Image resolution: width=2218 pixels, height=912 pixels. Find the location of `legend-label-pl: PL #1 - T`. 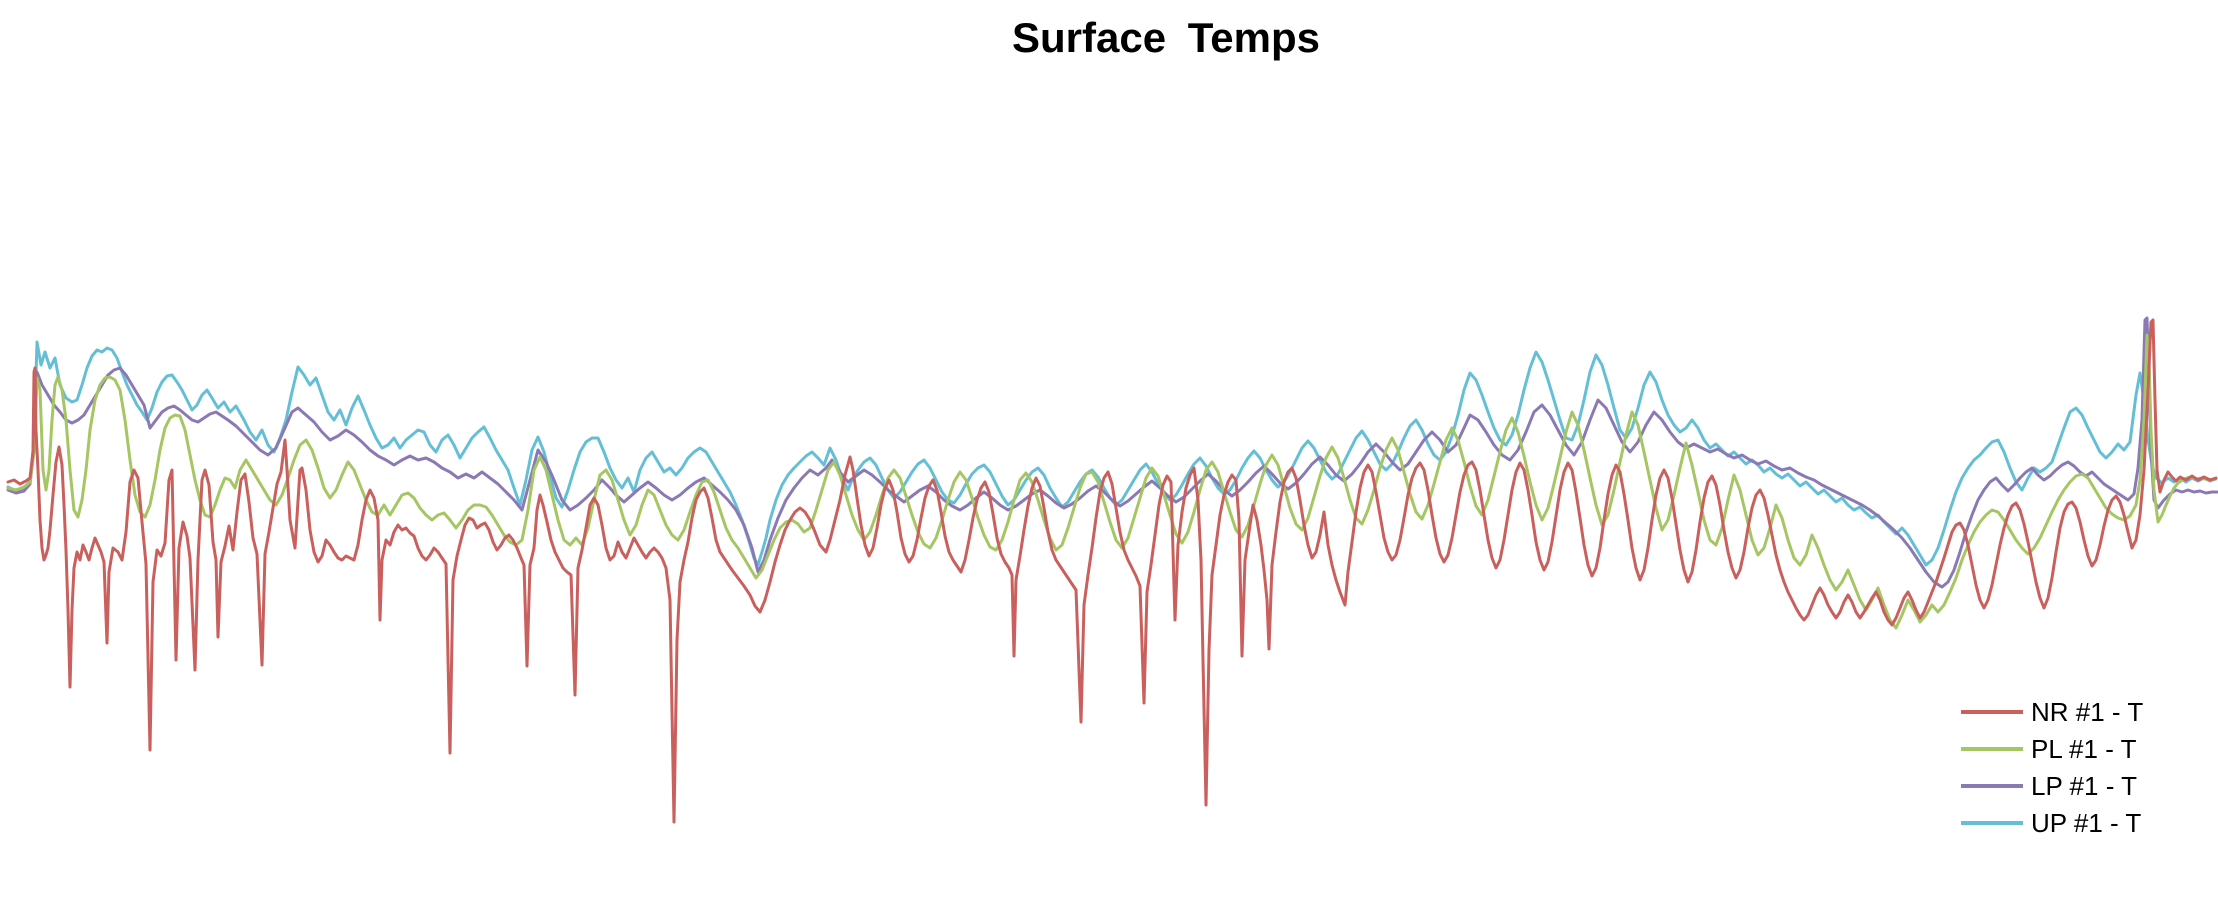

legend-label-pl: PL #1 - T is located at coordinates (2084, 748).